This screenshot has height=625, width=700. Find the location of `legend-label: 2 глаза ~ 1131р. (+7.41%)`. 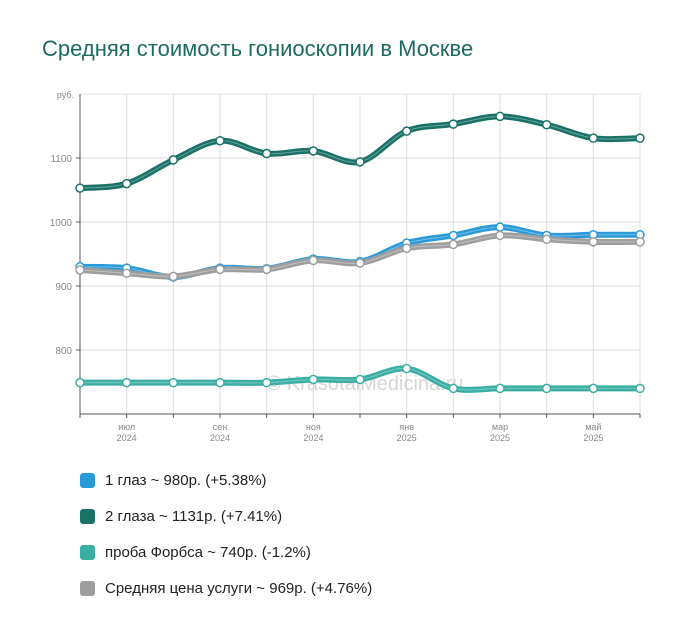

legend-label: 2 глаза ~ 1131р. (+7.41%) is located at coordinates (194, 516).